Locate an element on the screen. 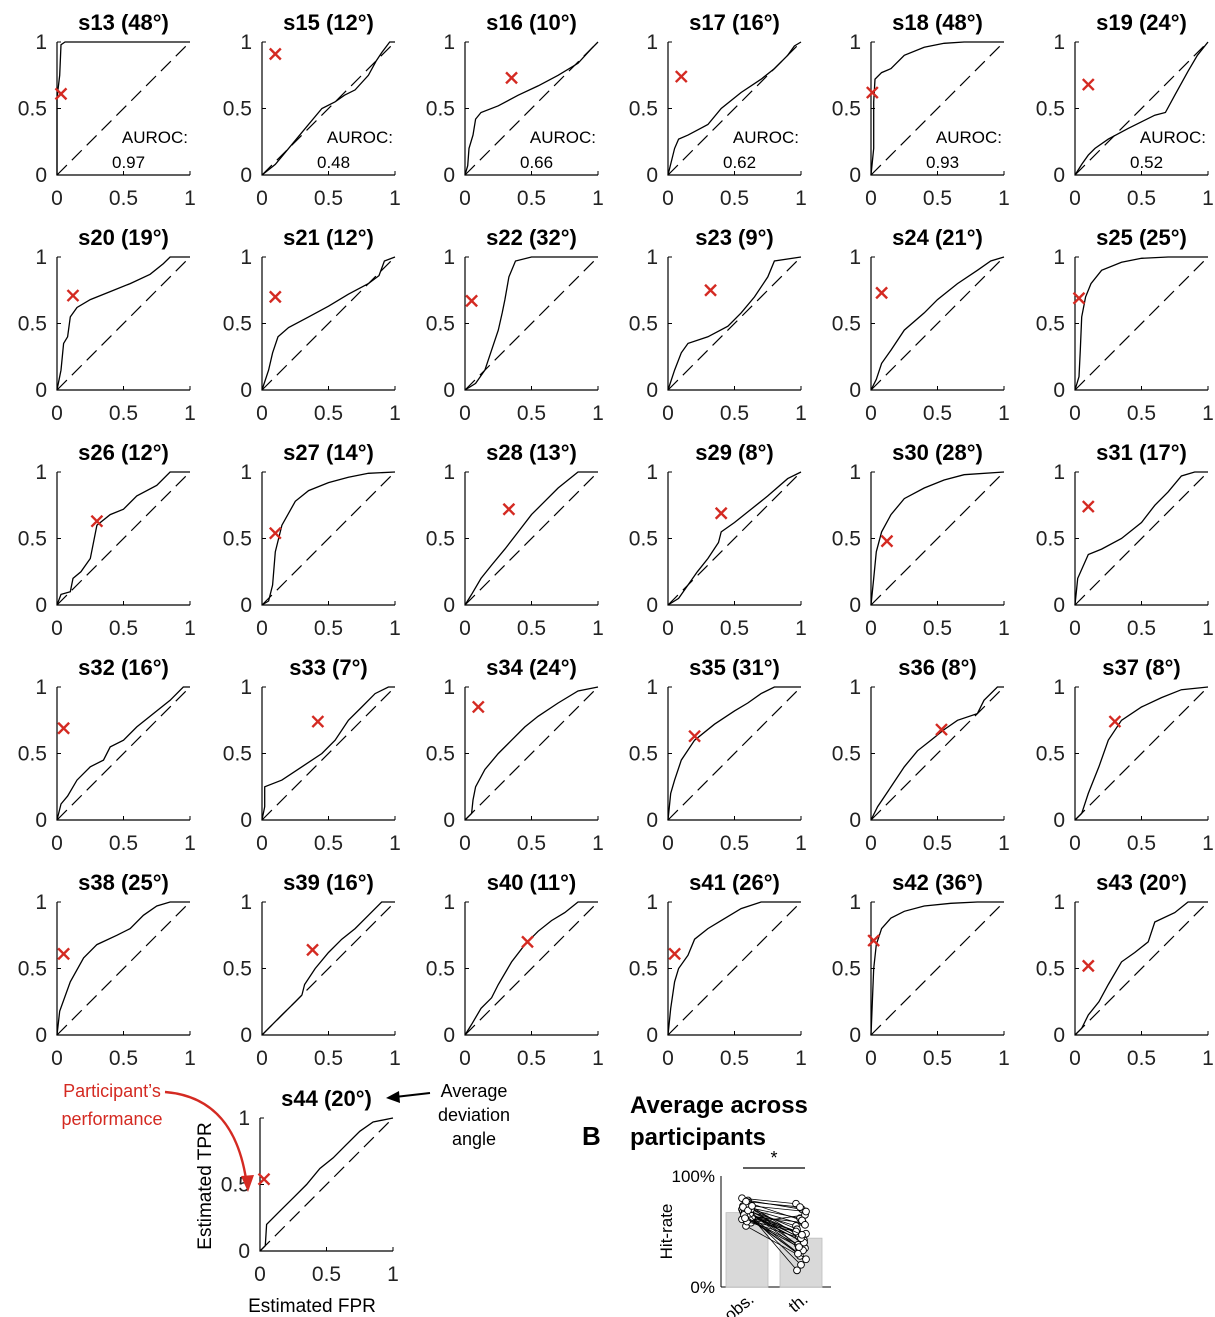  th-point is located at coordinates (800, 1207).